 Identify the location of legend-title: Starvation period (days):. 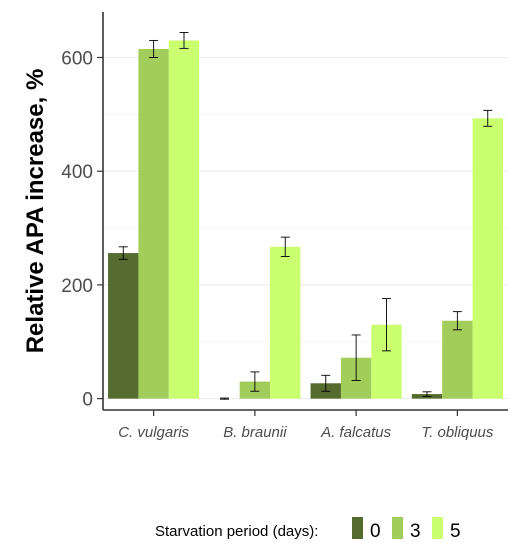
(236, 531).